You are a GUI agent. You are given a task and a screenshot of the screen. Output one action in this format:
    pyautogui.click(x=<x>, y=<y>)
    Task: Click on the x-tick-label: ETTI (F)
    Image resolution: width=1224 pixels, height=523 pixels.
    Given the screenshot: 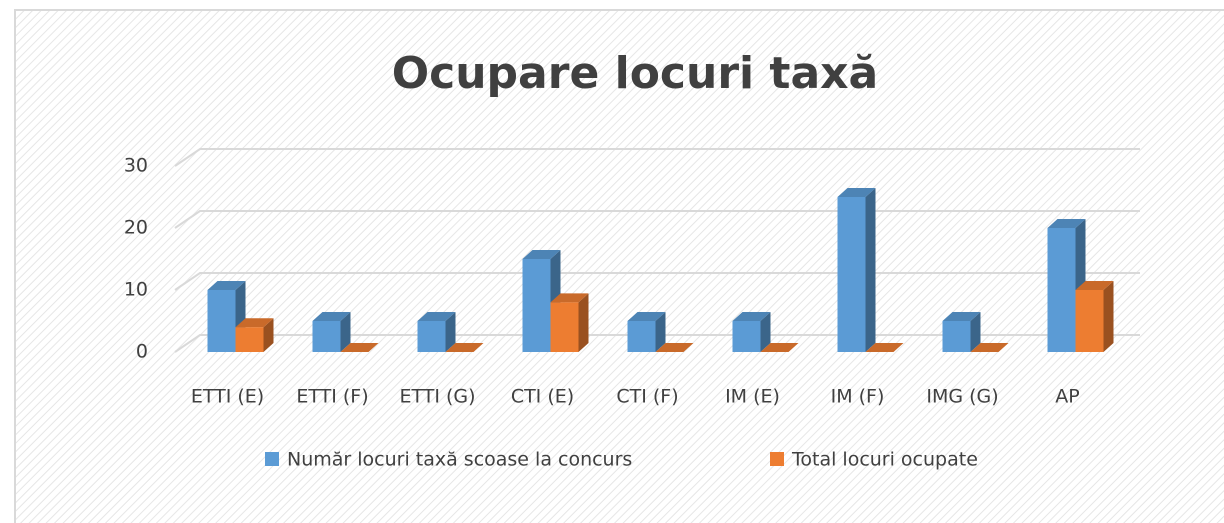 What is the action you would take?
    pyautogui.click(x=332, y=397)
    